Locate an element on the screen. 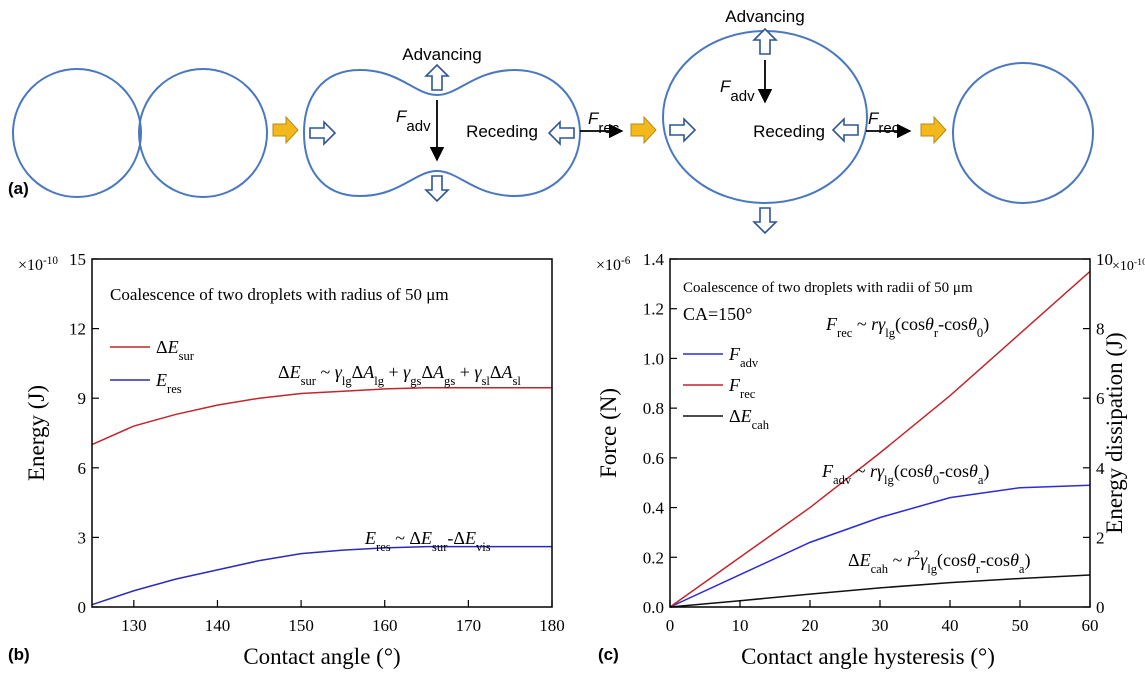 This screenshot has width=1145, height=674. x-tick-label: 150 is located at coordinates (301, 625).